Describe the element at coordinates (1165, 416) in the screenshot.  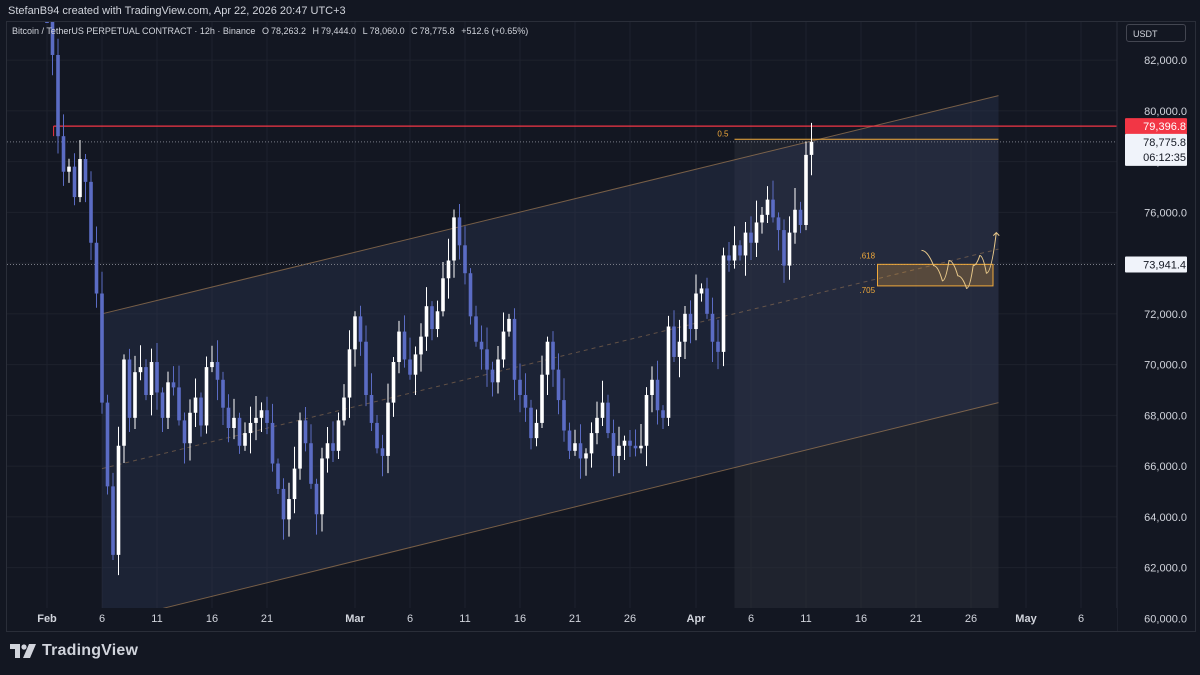
I see `price-tick-label: 68,000.0` at that location.